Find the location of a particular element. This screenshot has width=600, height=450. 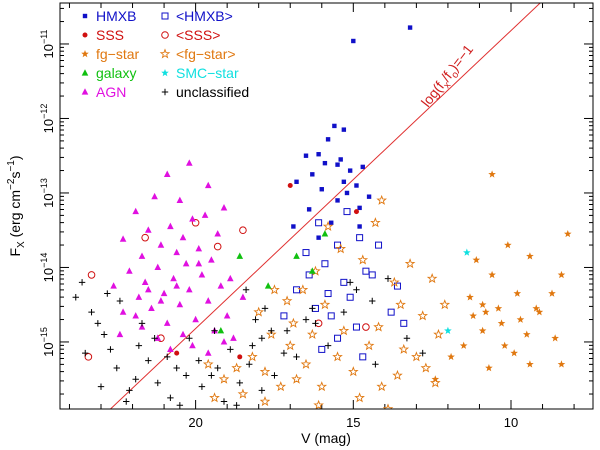

y-tick-label: 10−15 is located at coordinates (47, 342).